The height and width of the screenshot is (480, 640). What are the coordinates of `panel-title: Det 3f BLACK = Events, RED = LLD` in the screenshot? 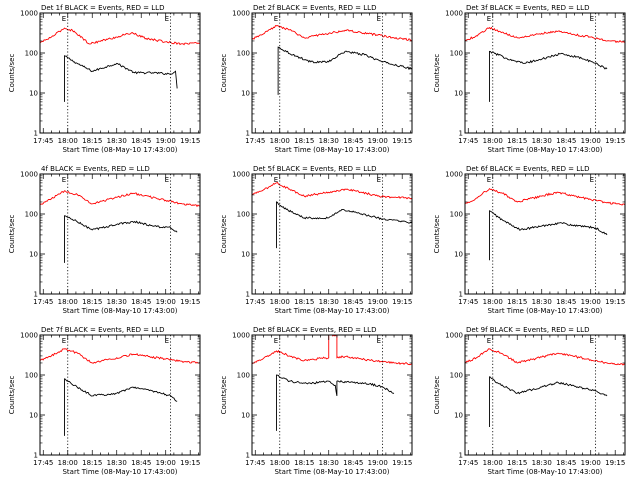 It's located at (527, 8).